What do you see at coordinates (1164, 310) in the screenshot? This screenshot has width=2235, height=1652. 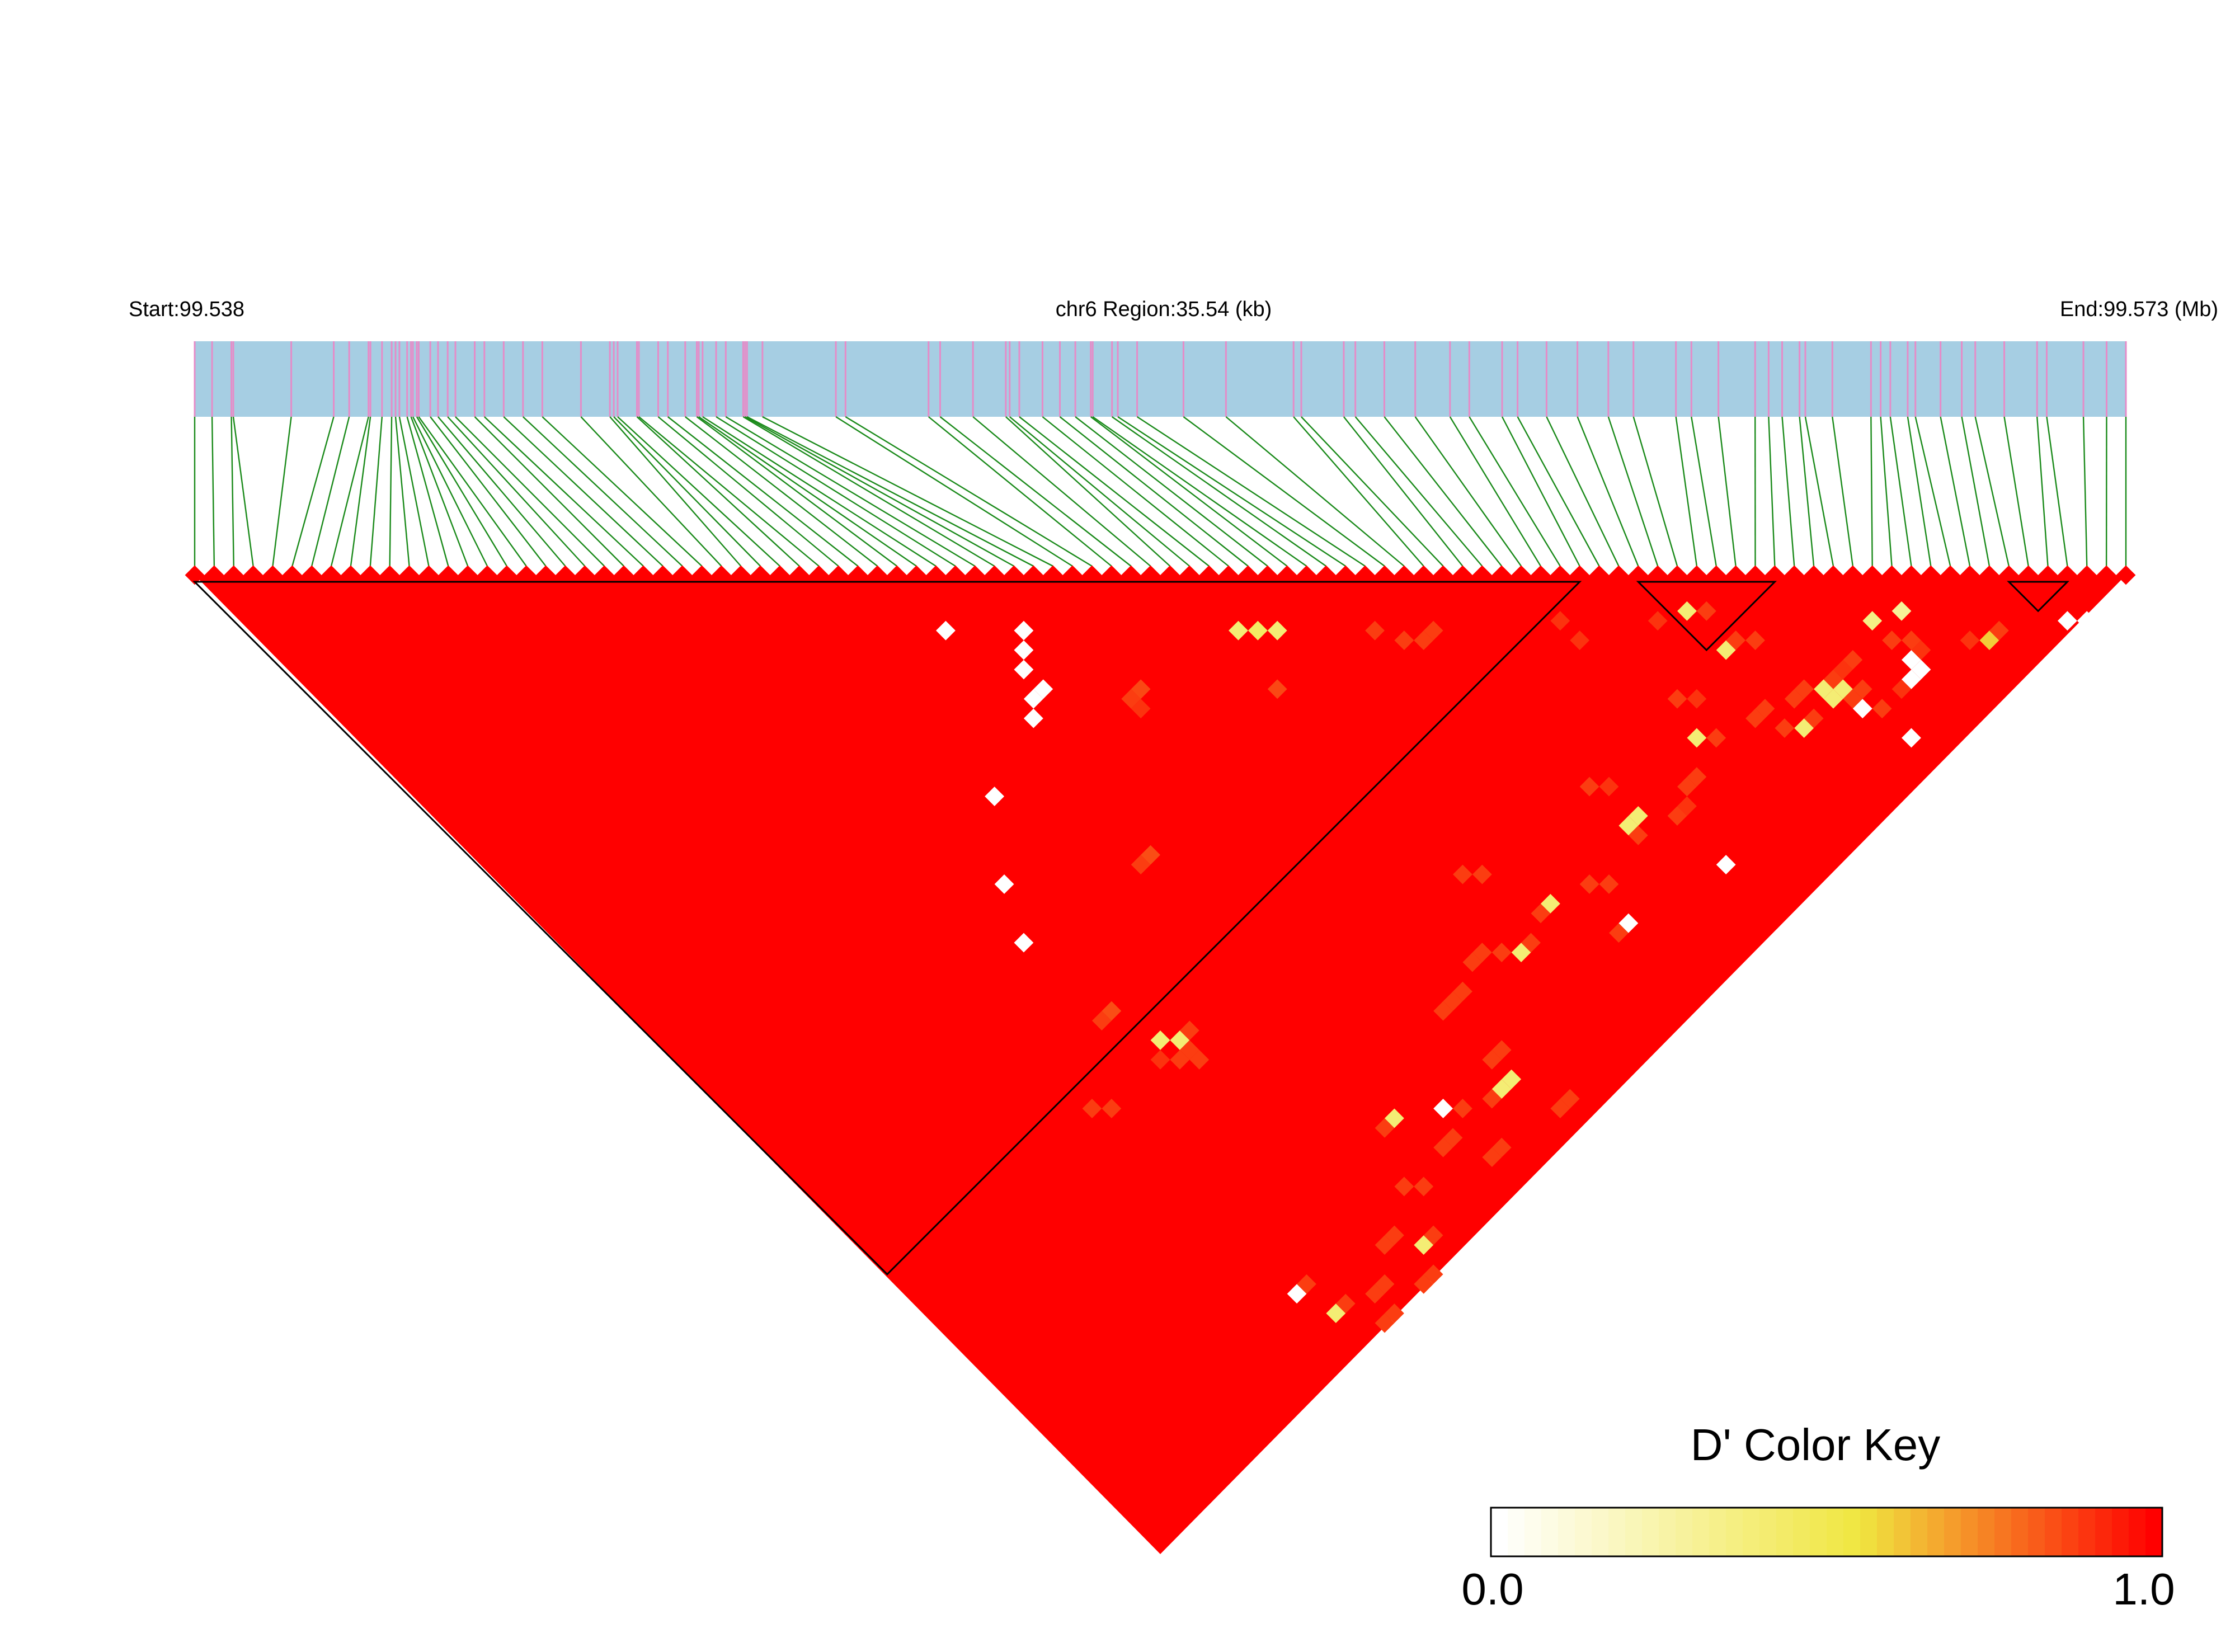 I see `region-label: chr6 Region:35.54 (kb)` at bounding box center [1164, 310].